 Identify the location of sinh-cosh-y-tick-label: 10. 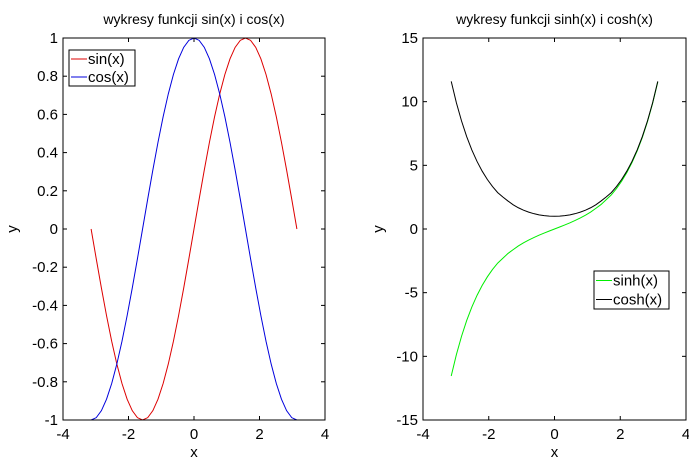
(409, 102).